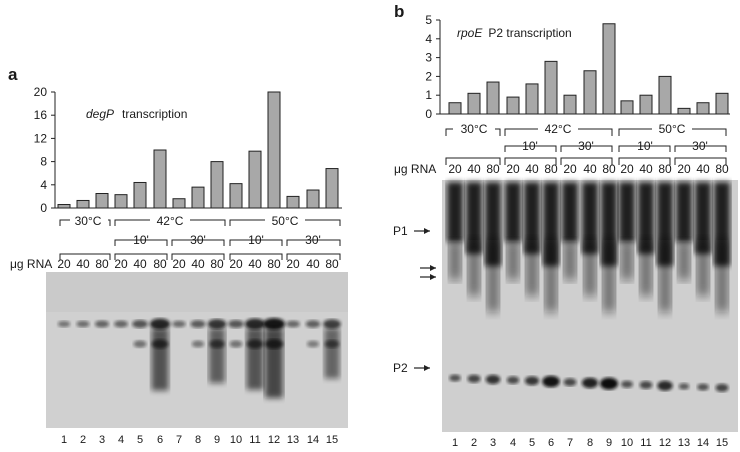  I want to click on lane-number-a: 14, so click(313, 440).